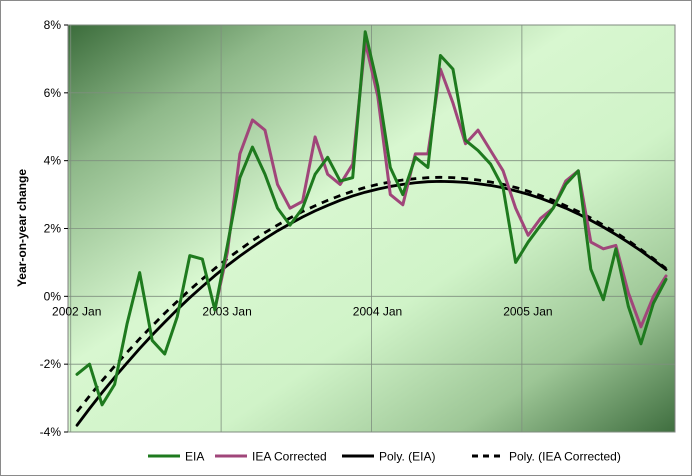  Describe the element at coordinates (51, 364) in the screenshot. I see `y-tick-label: -2%` at that location.